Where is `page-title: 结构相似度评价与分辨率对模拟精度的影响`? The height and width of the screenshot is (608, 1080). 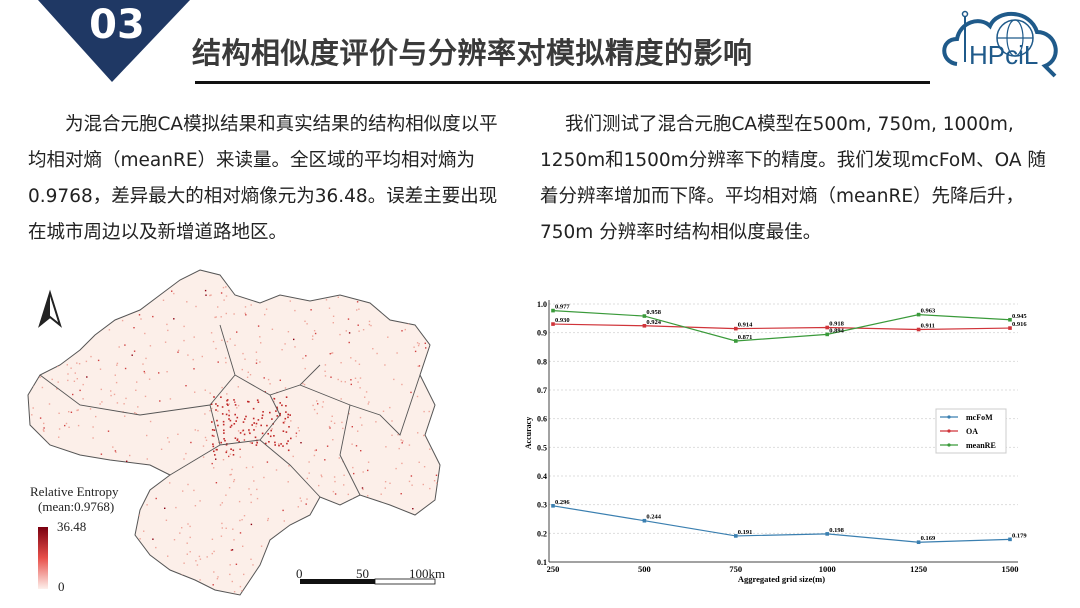
page-title: 结构相似度评价与分辨率对模拟精度的影响 is located at coordinates (472, 53).